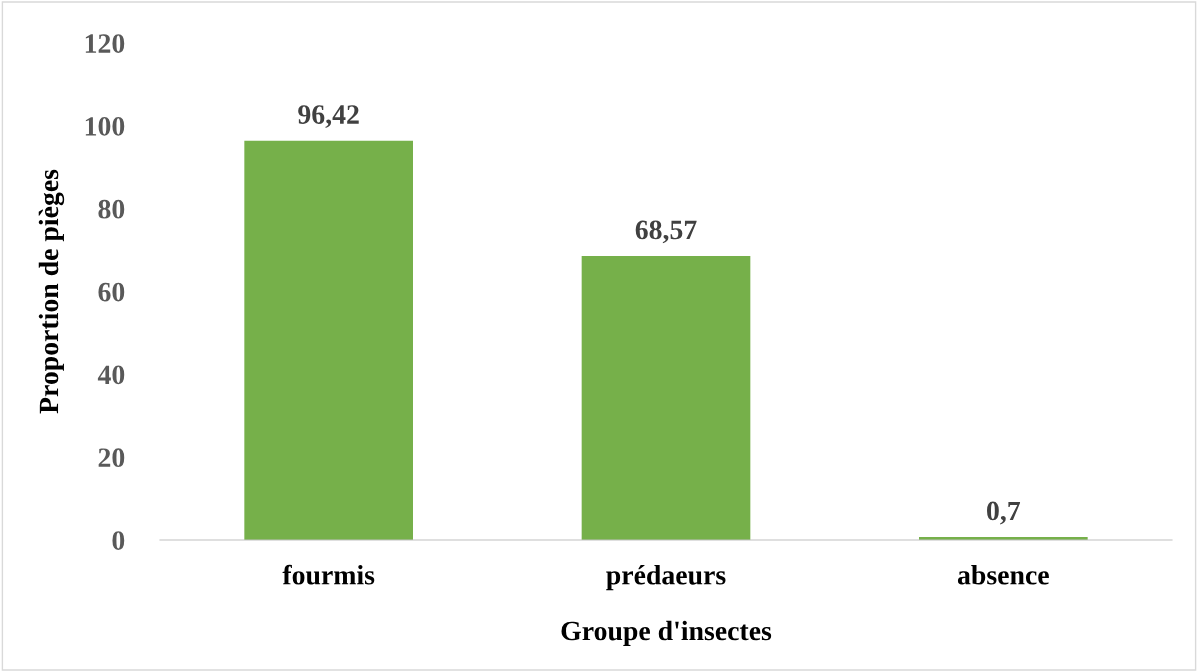  What do you see at coordinates (666, 578) in the screenshot?
I see `x-tick-label: prédaeurs` at bounding box center [666, 578].